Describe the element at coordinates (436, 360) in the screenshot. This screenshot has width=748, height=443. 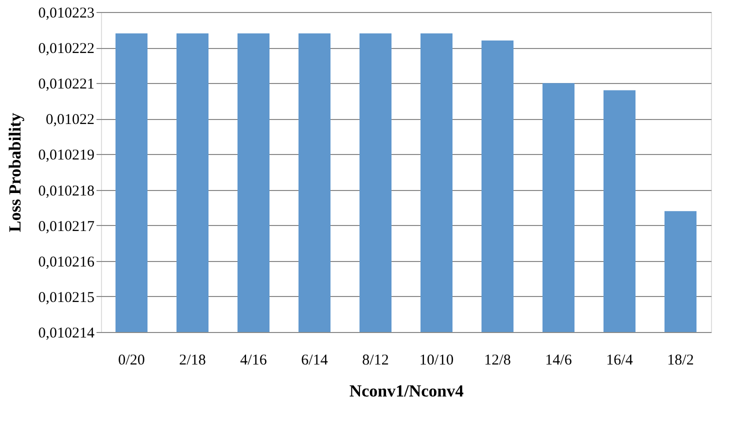
I see `x-tick-label: 10/10` at that location.